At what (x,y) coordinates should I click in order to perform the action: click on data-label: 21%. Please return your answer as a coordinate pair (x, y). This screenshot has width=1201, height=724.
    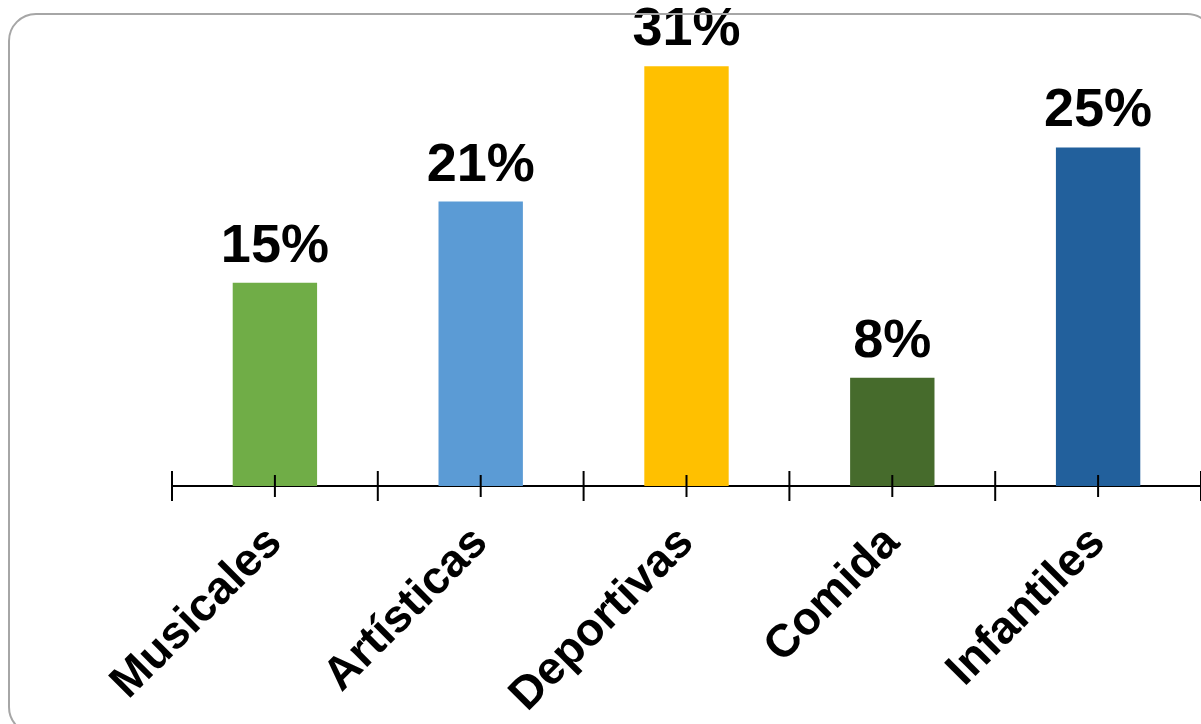
    Looking at the image, I should click on (480, 161).